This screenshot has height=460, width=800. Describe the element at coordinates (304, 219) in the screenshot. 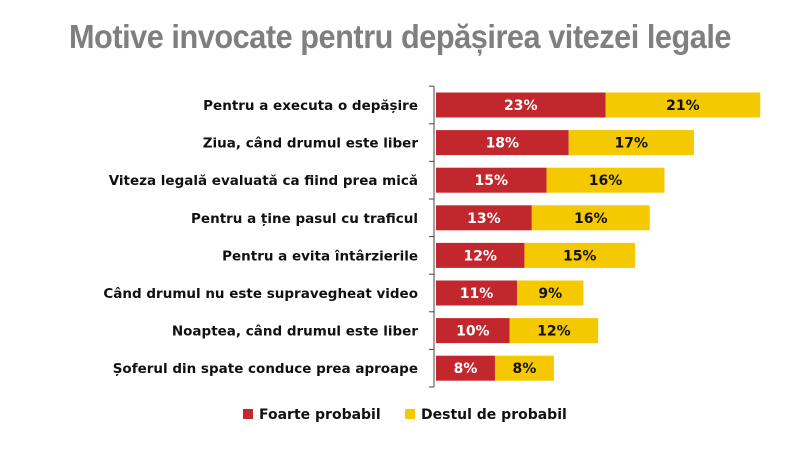

I see `category-label: Pentru a ține pasul cu traficul` at that location.